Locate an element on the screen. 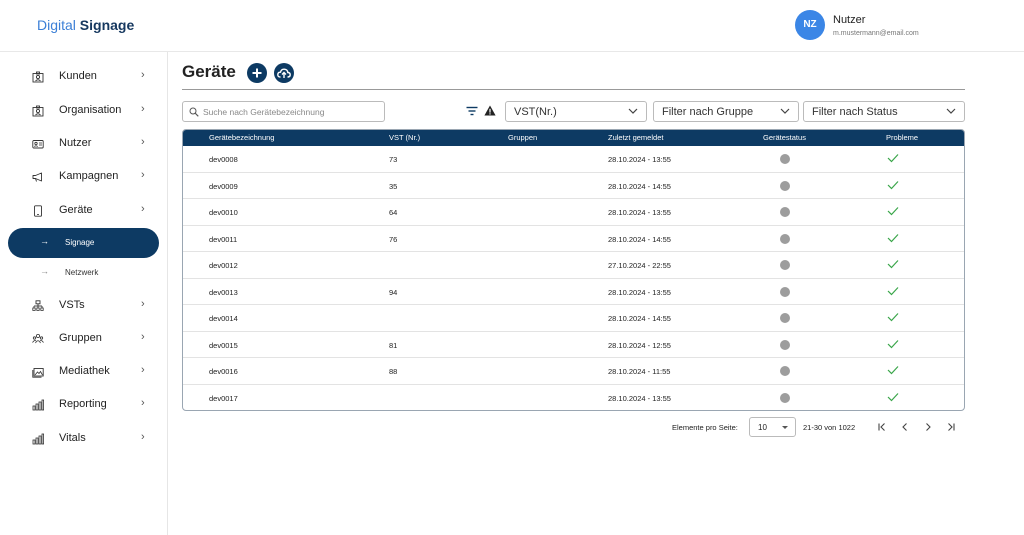  group-filter-select: Filter nach Gruppe is located at coordinates (726, 111).